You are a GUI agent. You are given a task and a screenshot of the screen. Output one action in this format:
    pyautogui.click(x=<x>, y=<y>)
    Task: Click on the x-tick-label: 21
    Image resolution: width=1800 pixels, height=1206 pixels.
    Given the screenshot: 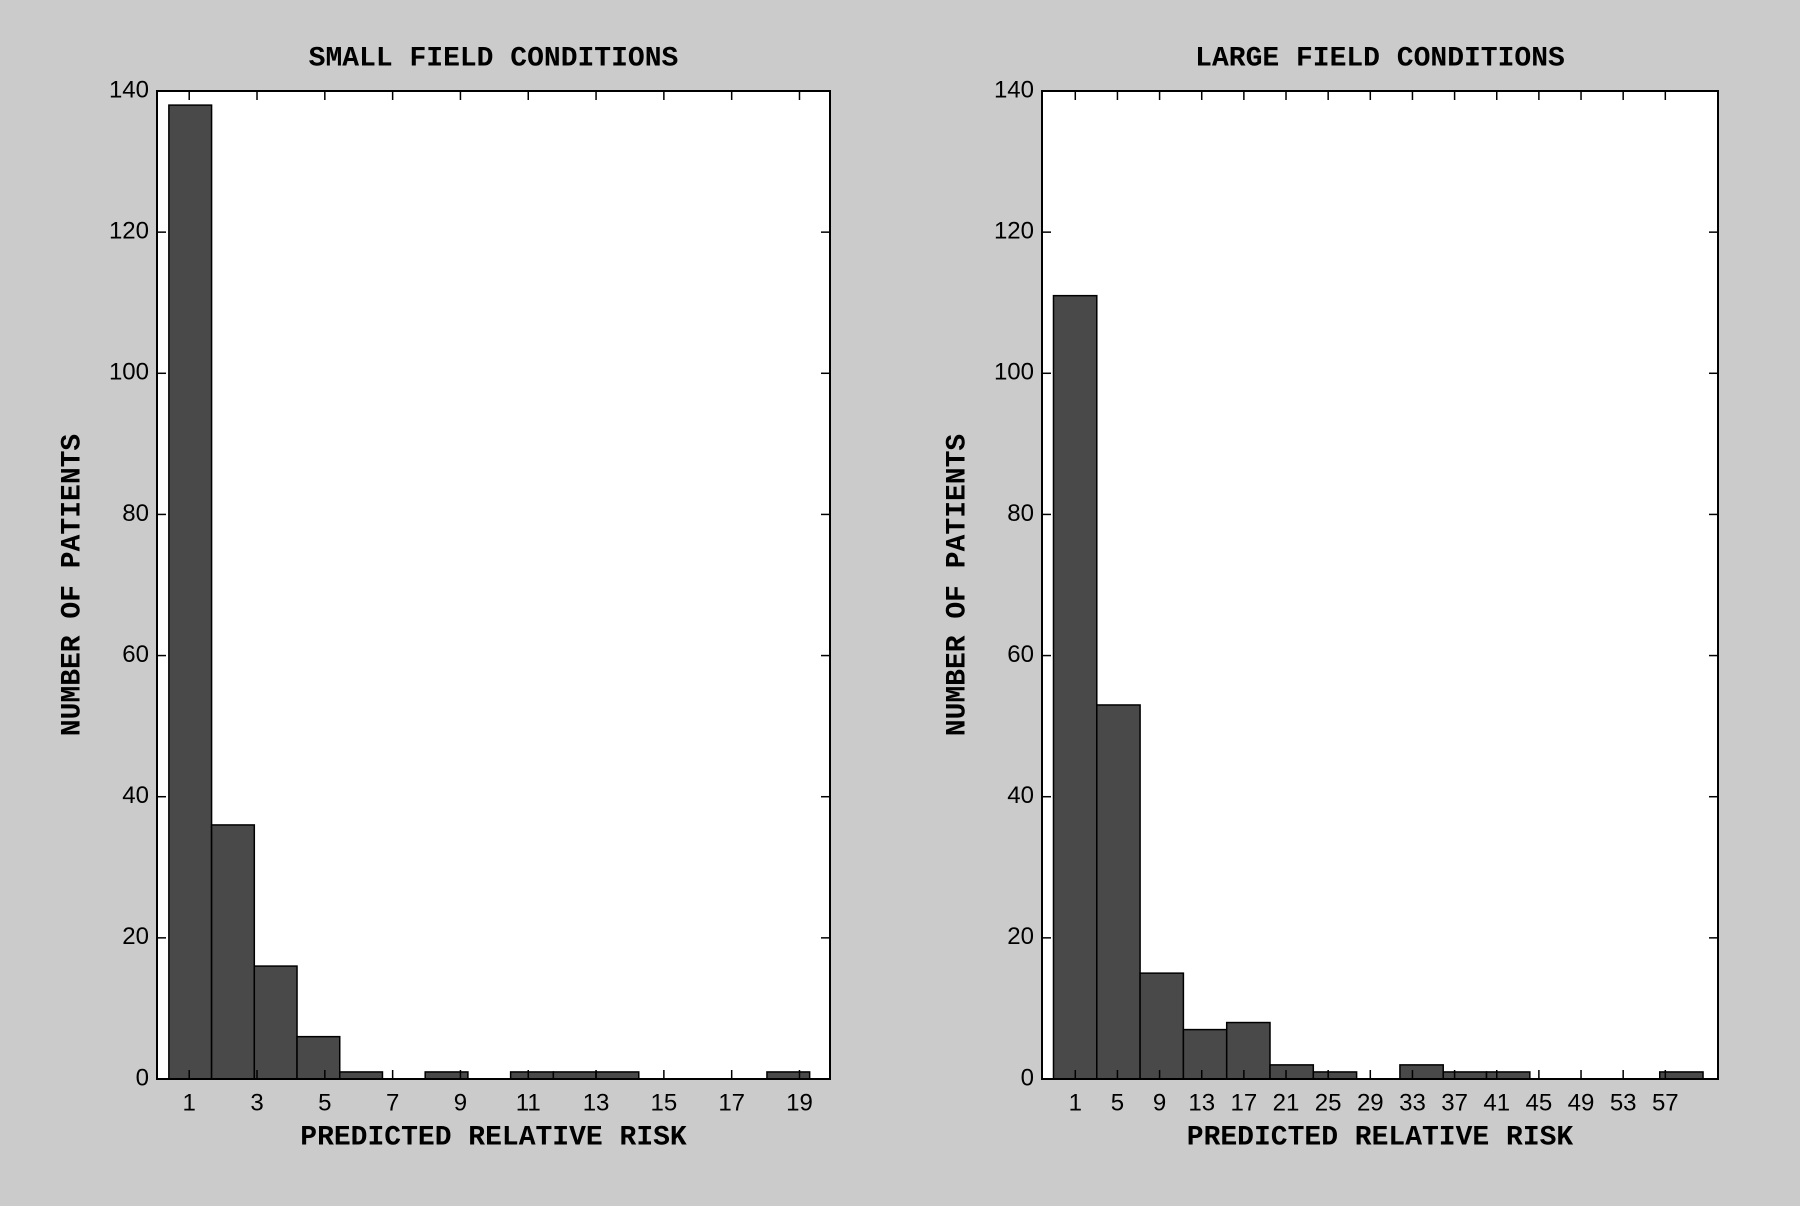 What is the action you would take?
    pyautogui.click(x=1286, y=1102)
    